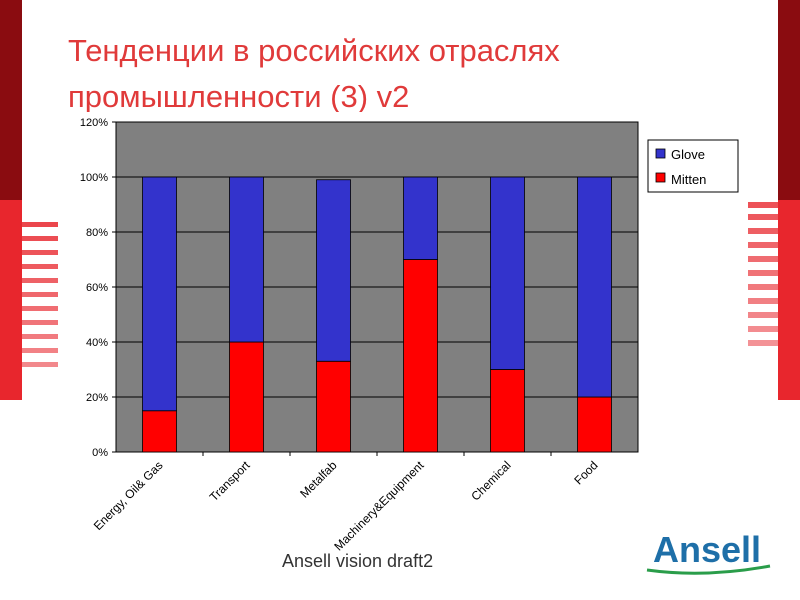 The height and width of the screenshot is (600, 800). Describe the element at coordinates (789, 100) in the screenshot. I see `right-accent-dark` at that location.